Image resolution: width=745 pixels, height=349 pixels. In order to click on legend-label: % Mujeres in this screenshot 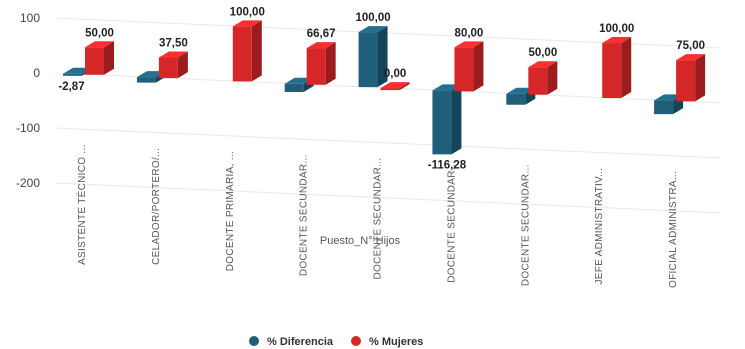, I will do `click(396, 342)`.